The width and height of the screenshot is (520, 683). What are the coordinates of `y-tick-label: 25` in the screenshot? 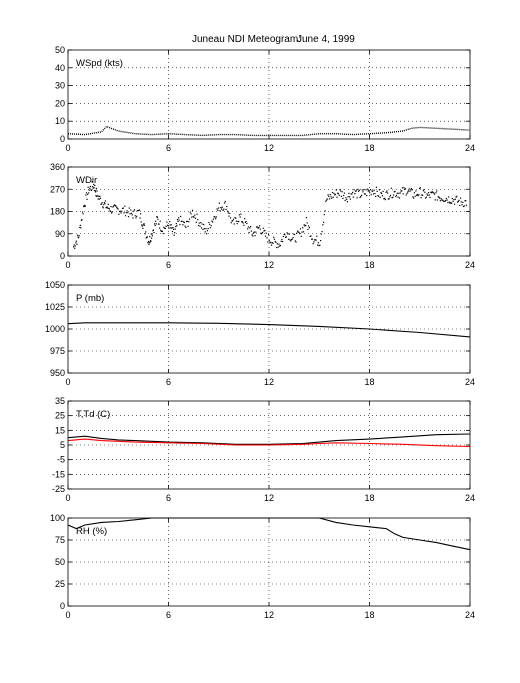 It's located at (60, 416).